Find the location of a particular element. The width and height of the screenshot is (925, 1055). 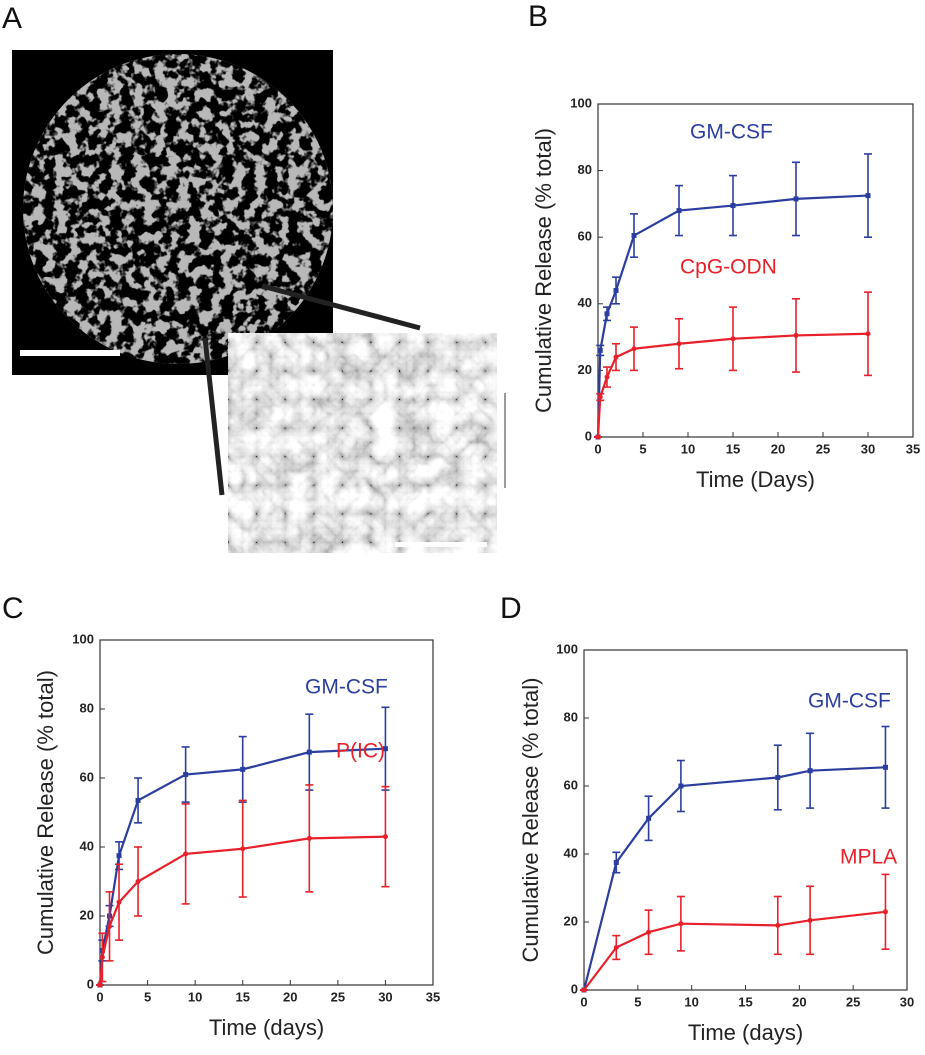

y-tick-label: 80 is located at coordinates (585, 169).